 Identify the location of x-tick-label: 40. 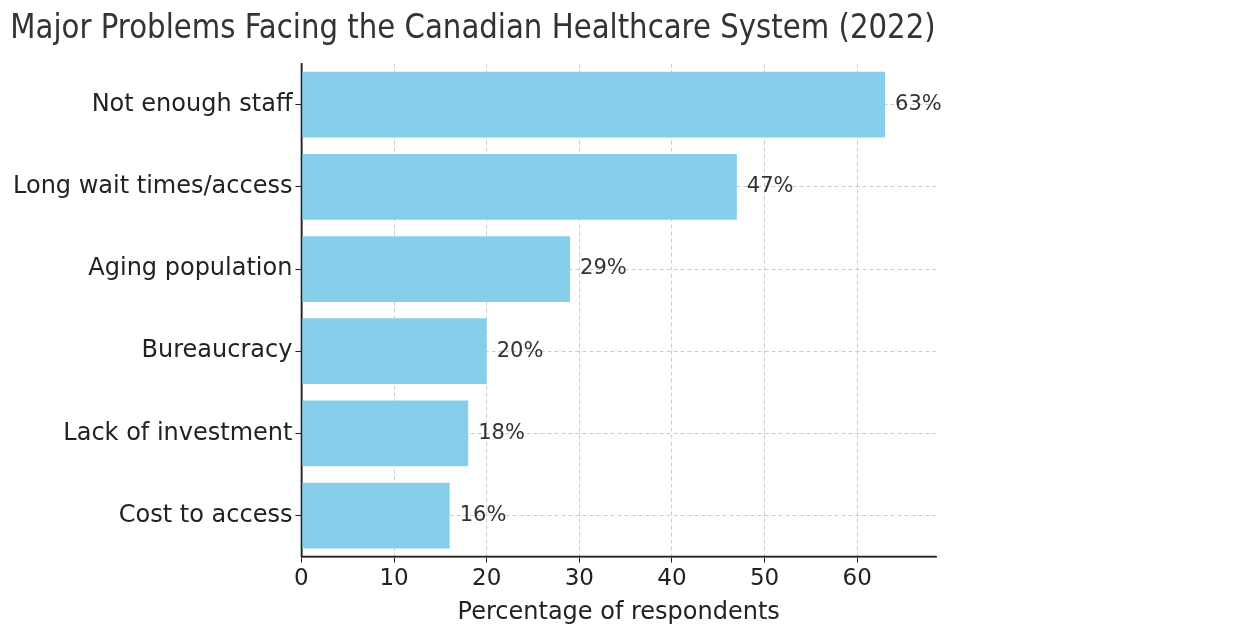
(672, 577).